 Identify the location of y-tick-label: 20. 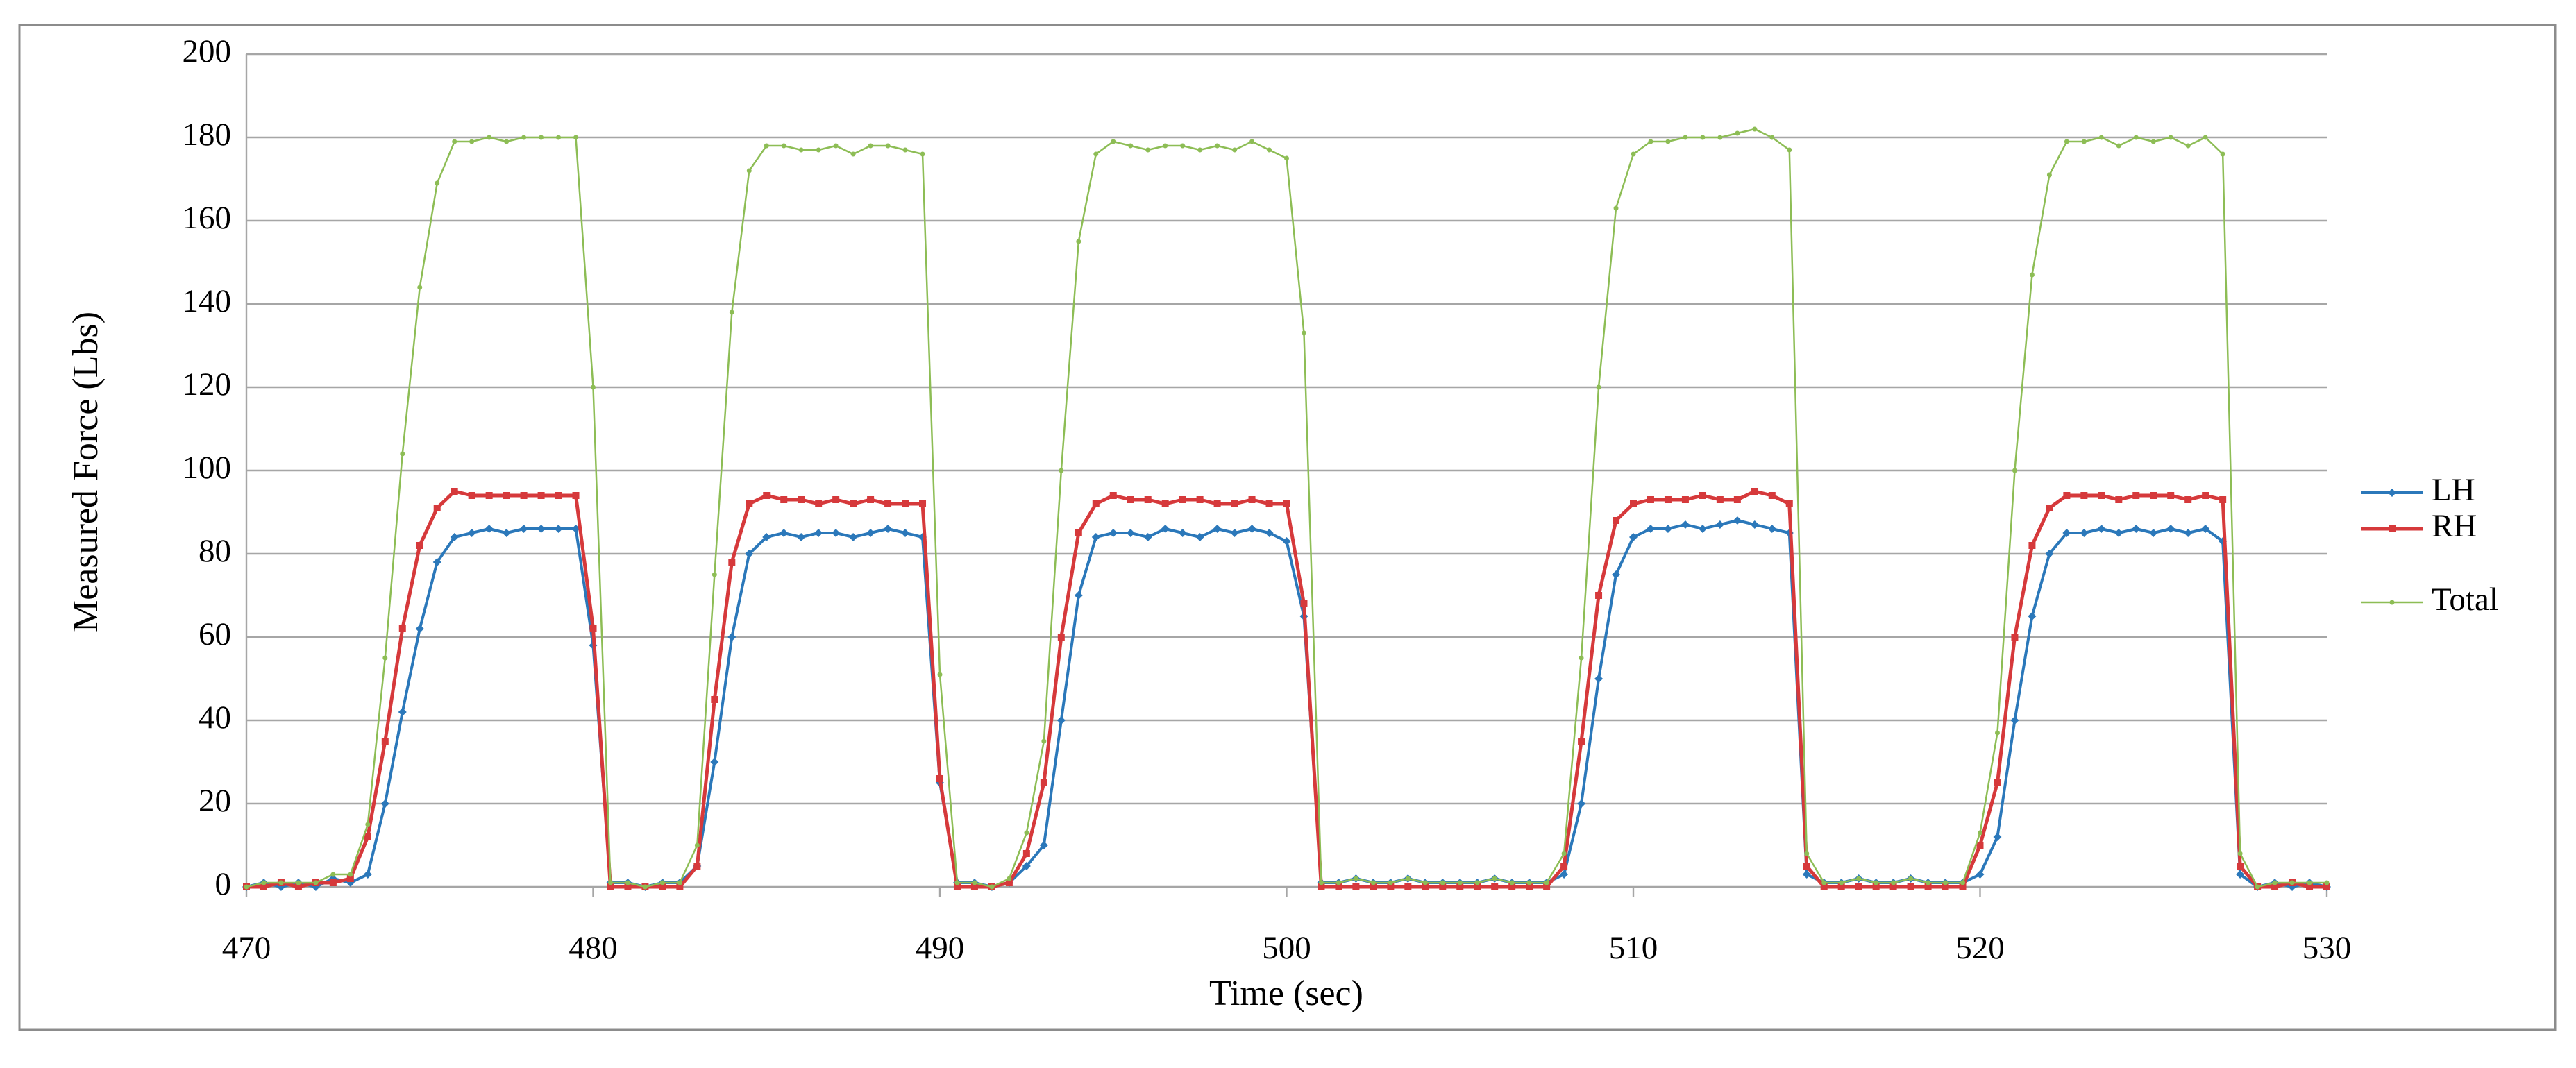
(215, 801).